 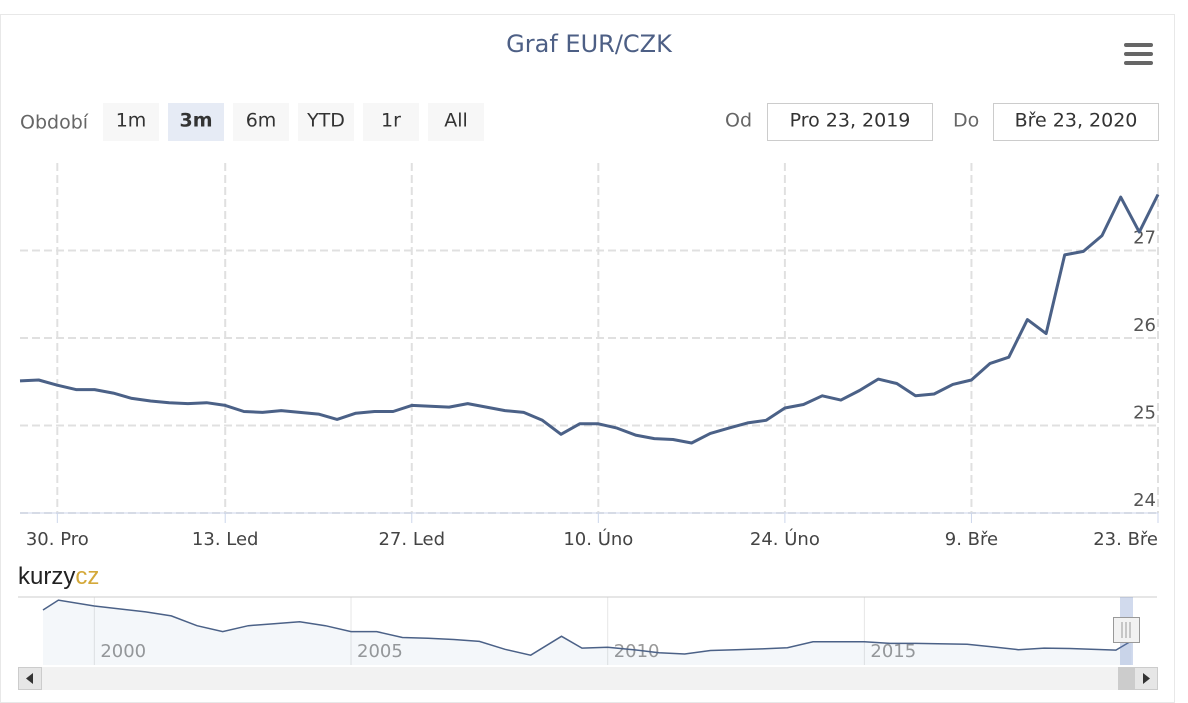 I want to click on logo: kurzycz, so click(x=58, y=576).